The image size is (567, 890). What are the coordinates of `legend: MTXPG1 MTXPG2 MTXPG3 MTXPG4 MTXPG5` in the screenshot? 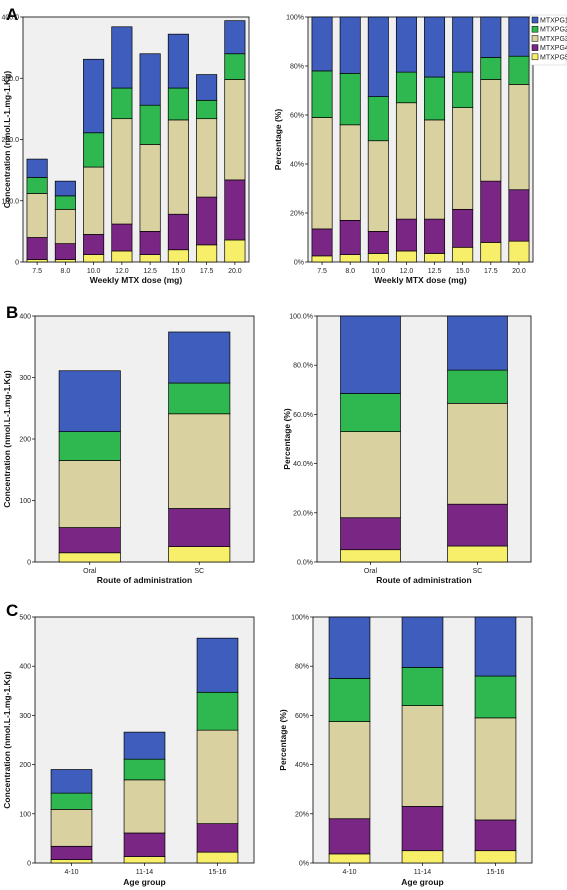 It's located at (548, 40).